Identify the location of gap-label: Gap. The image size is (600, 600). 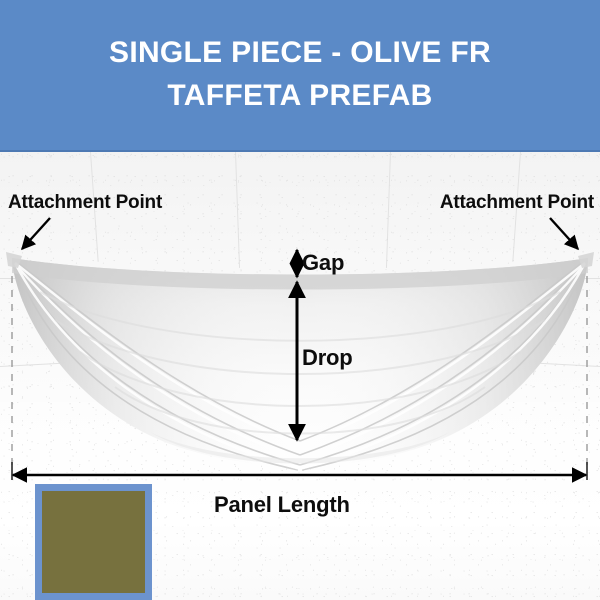
(323, 262).